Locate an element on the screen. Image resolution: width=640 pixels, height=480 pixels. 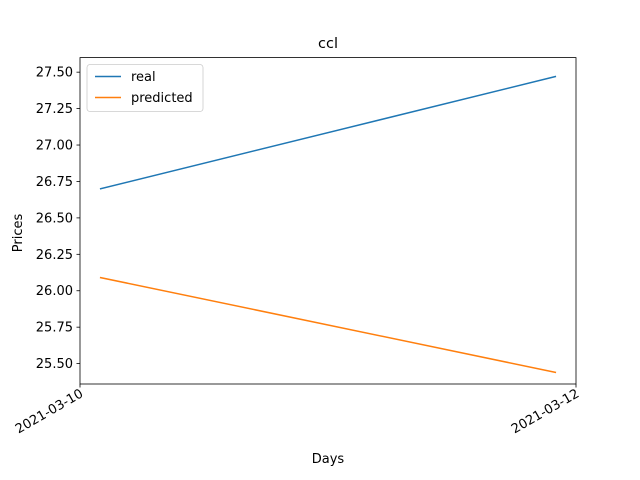
y-tick-label: 26.75 is located at coordinates (54, 182).